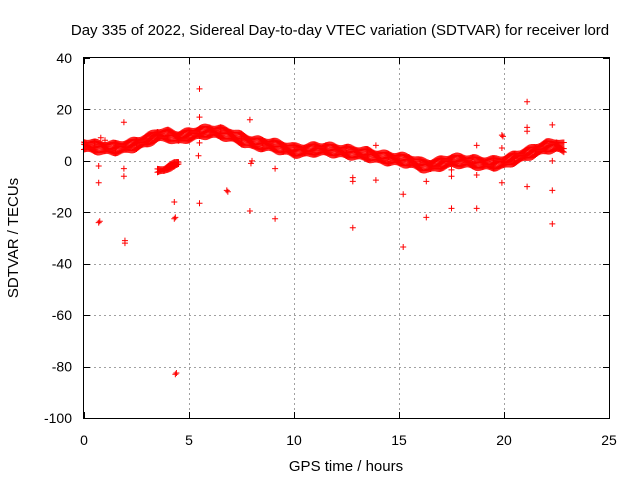 The image size is (640, 480). I want to click on x-axis-label: GPS time / hours, so click(346, 466).